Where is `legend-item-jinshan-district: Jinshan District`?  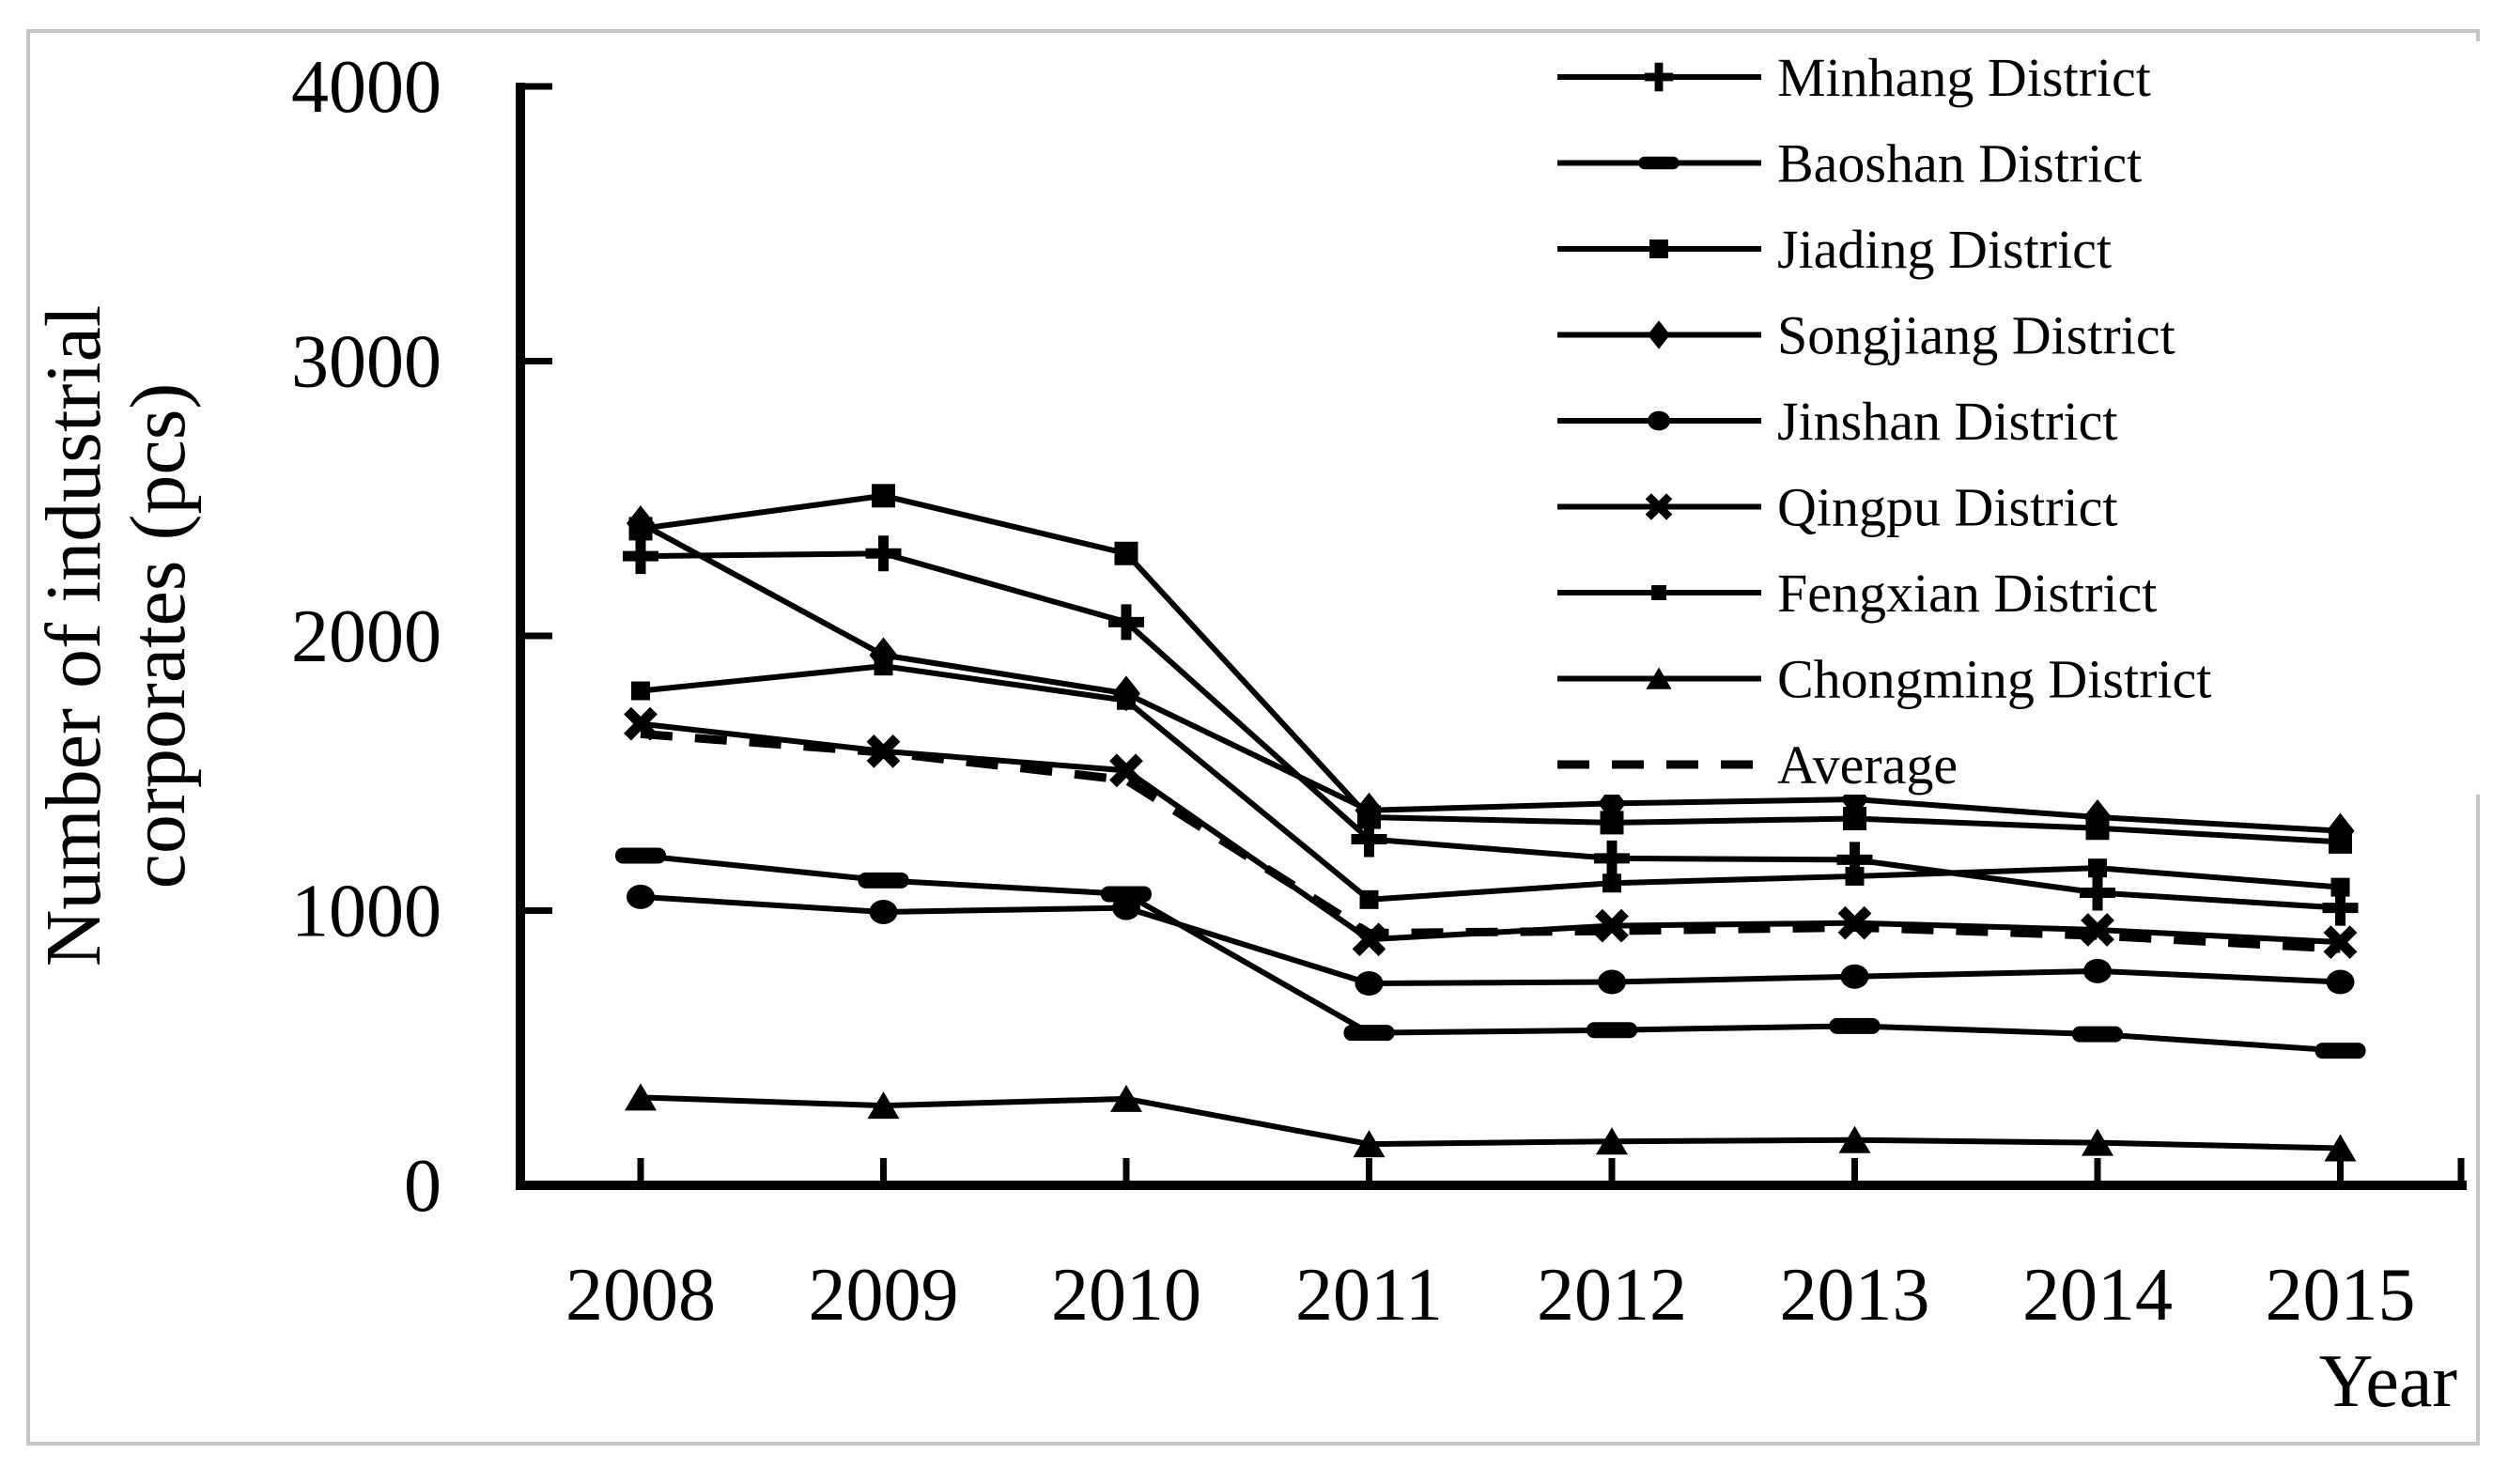
legend-item-jinshan-district: Jinshan District is located at coordinates (1837, 421).